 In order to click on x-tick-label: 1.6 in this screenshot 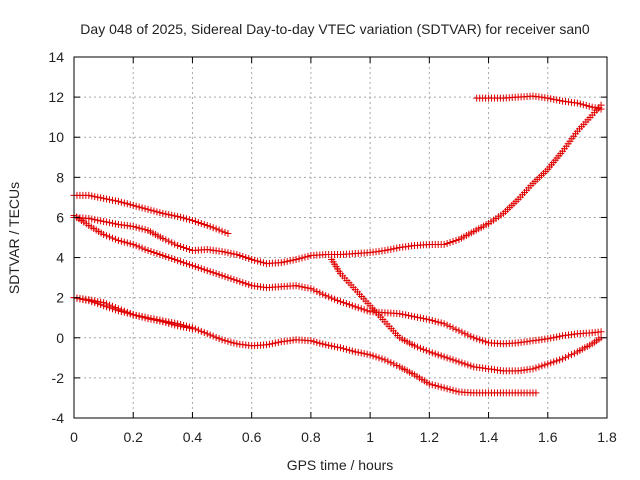, I will do `click(548, 437)`.